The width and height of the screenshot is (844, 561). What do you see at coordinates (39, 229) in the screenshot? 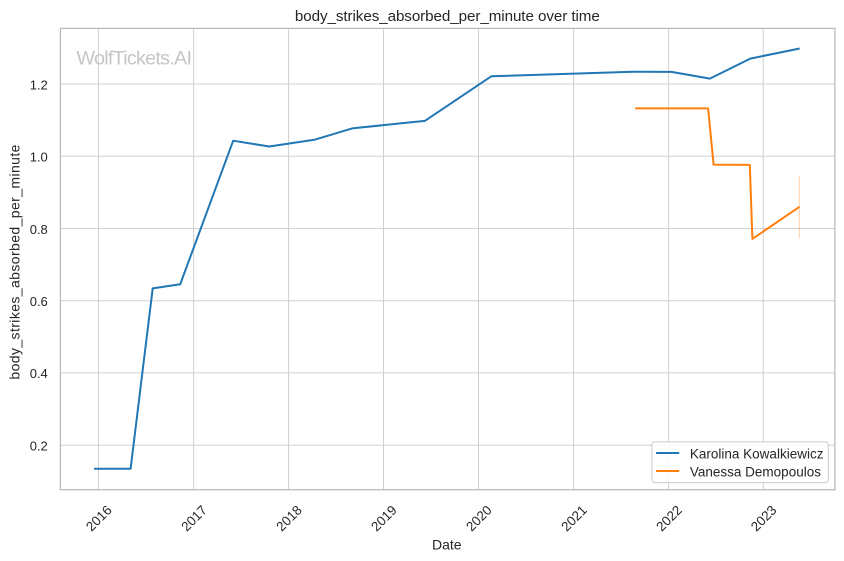
I see `svg-text: 0.8` at bounding box center [39, 229].